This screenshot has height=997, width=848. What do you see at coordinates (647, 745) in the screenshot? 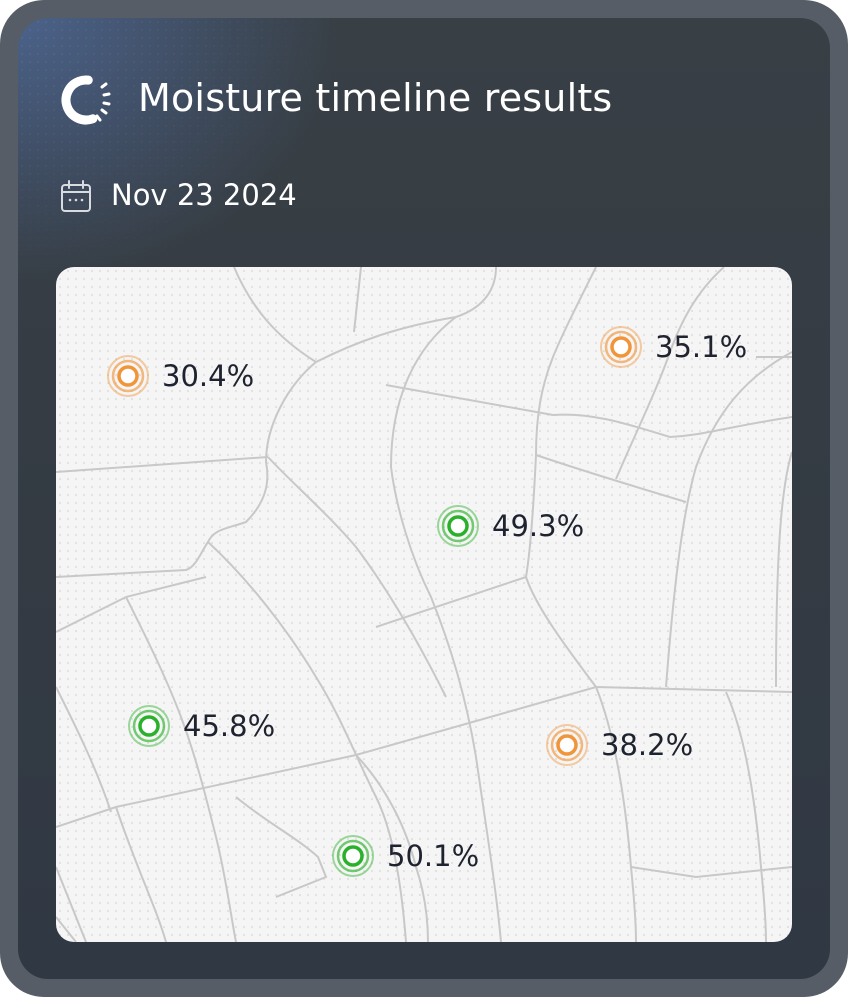
I see `moisture-value: 38.2%` at bounding box center [647, 745].